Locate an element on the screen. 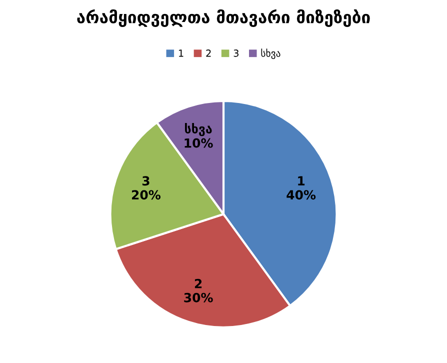 The height and width of the screenshot is (363, 447). data-label: 30% is located at coordinates (198, 297).